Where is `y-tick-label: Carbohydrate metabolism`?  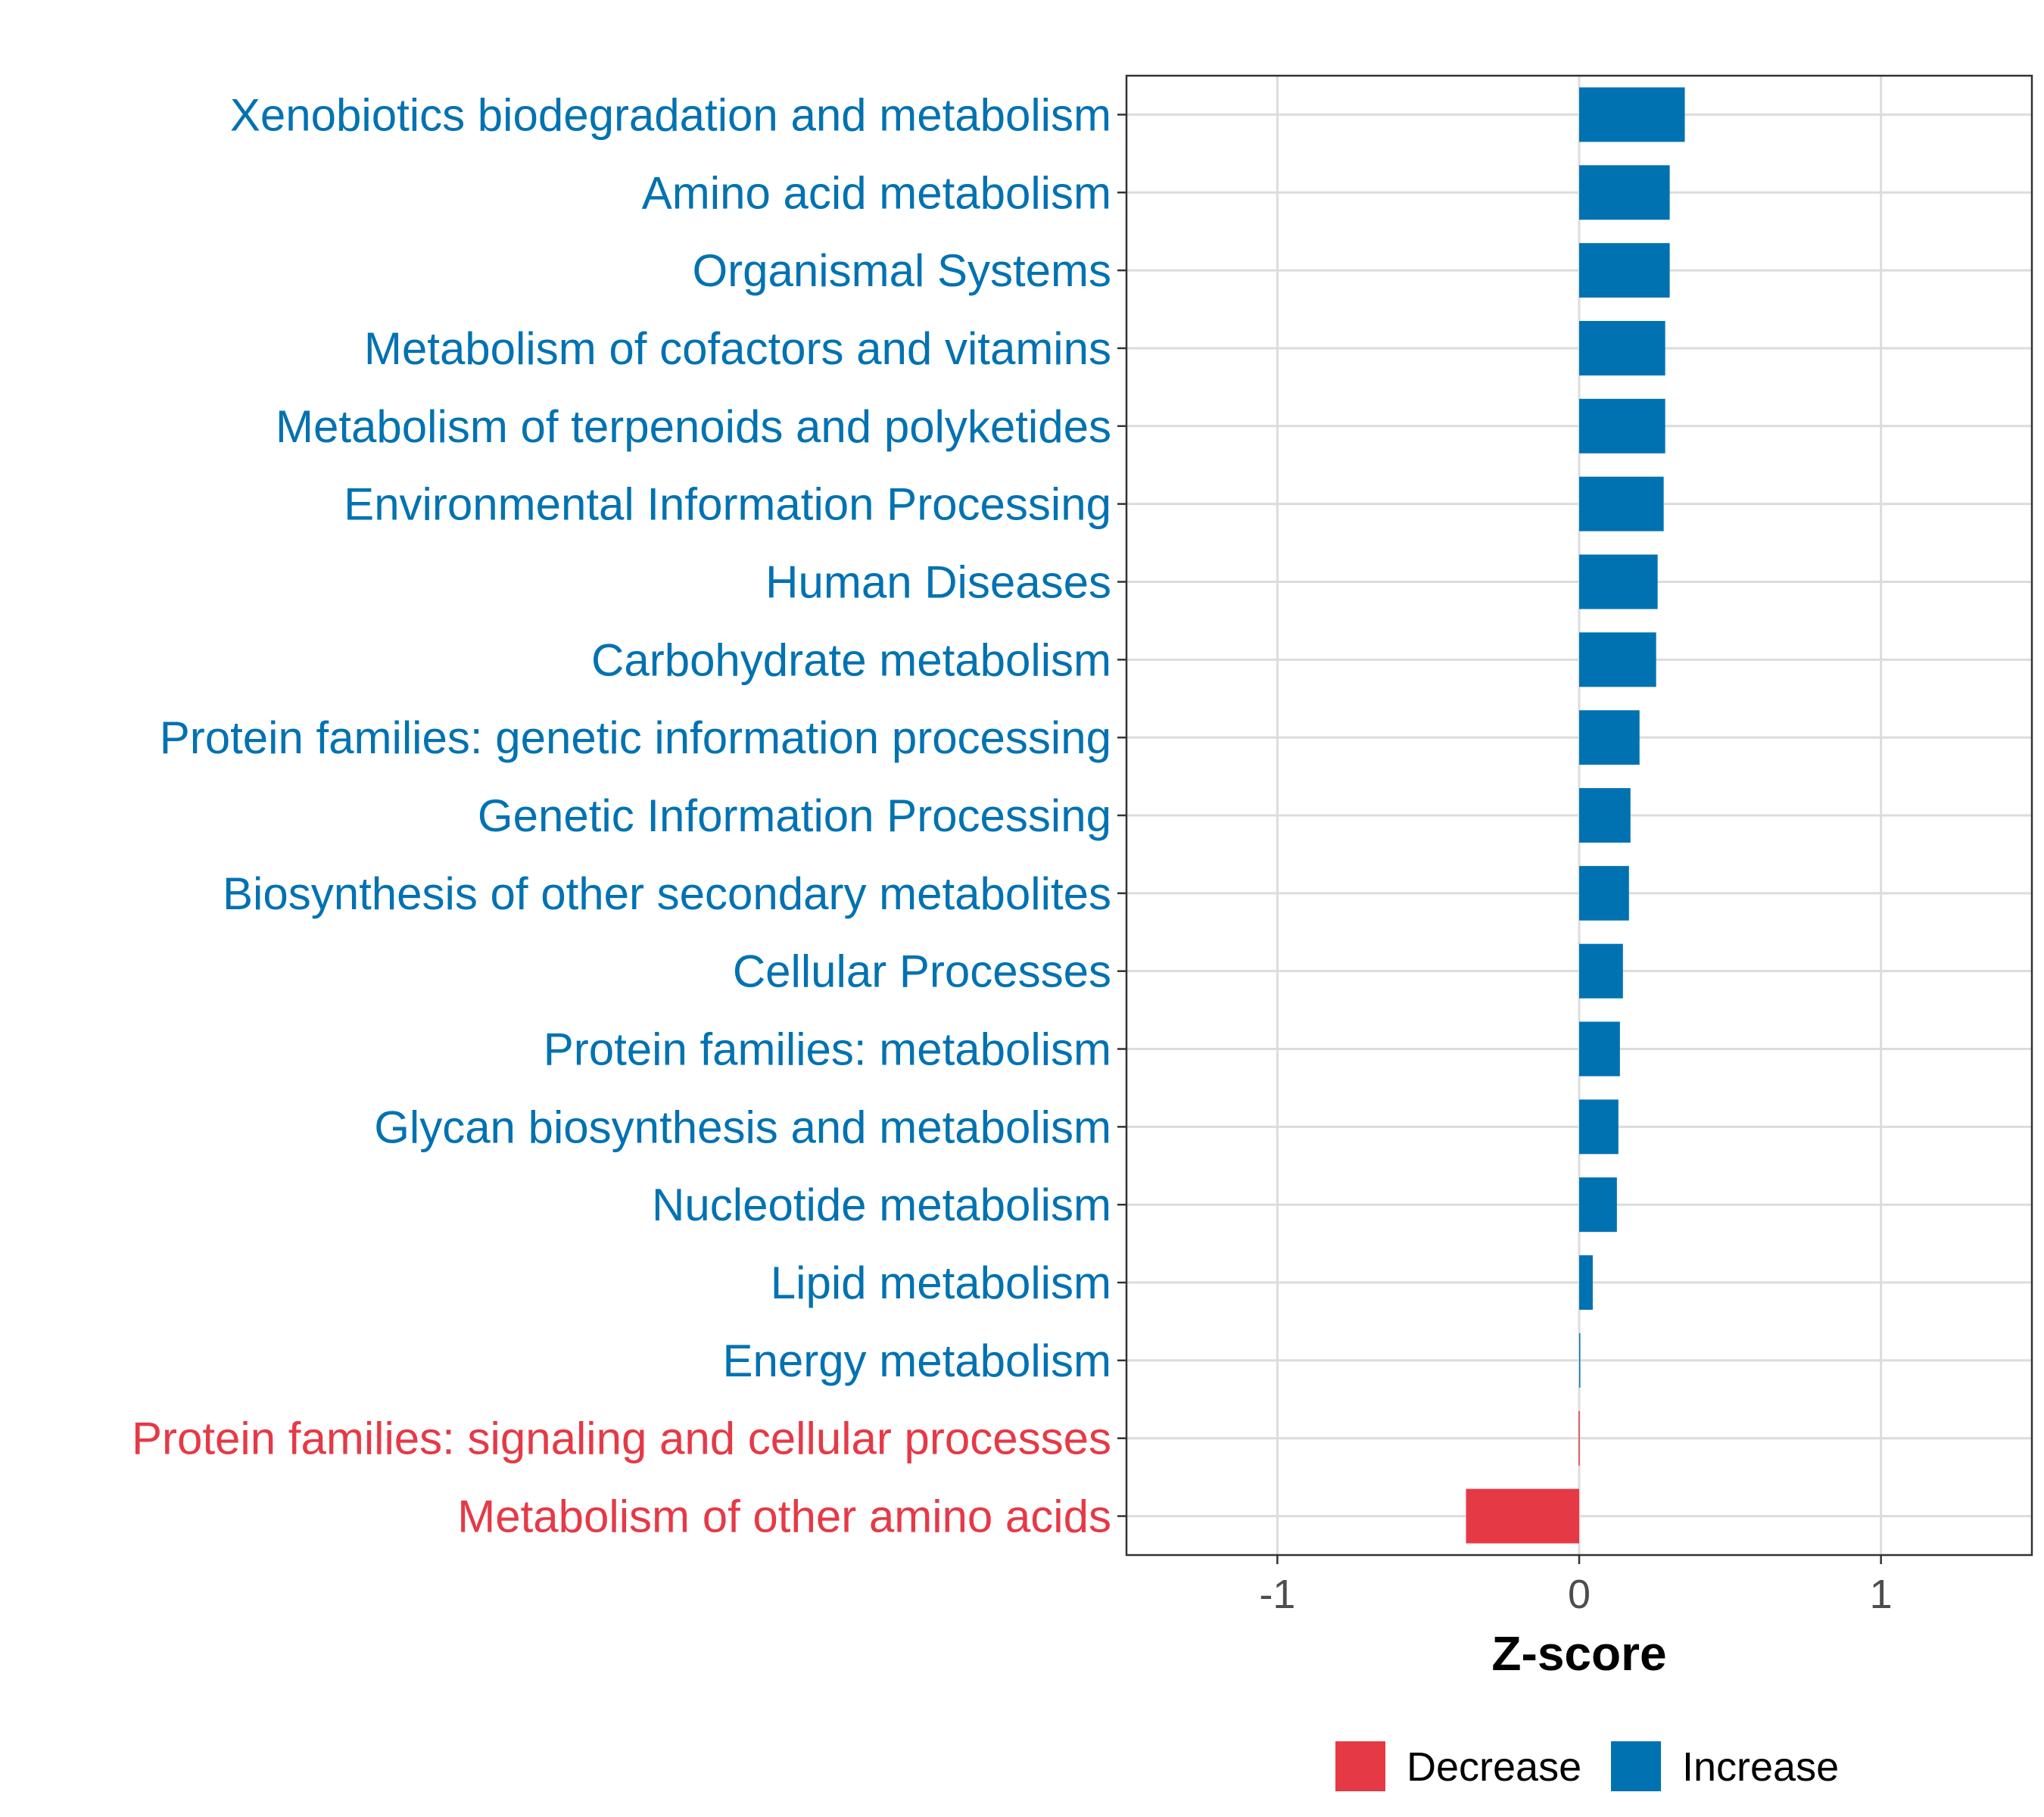
y-tick-label: Carbohydrate metabolism is located at coordinates (851, 659).